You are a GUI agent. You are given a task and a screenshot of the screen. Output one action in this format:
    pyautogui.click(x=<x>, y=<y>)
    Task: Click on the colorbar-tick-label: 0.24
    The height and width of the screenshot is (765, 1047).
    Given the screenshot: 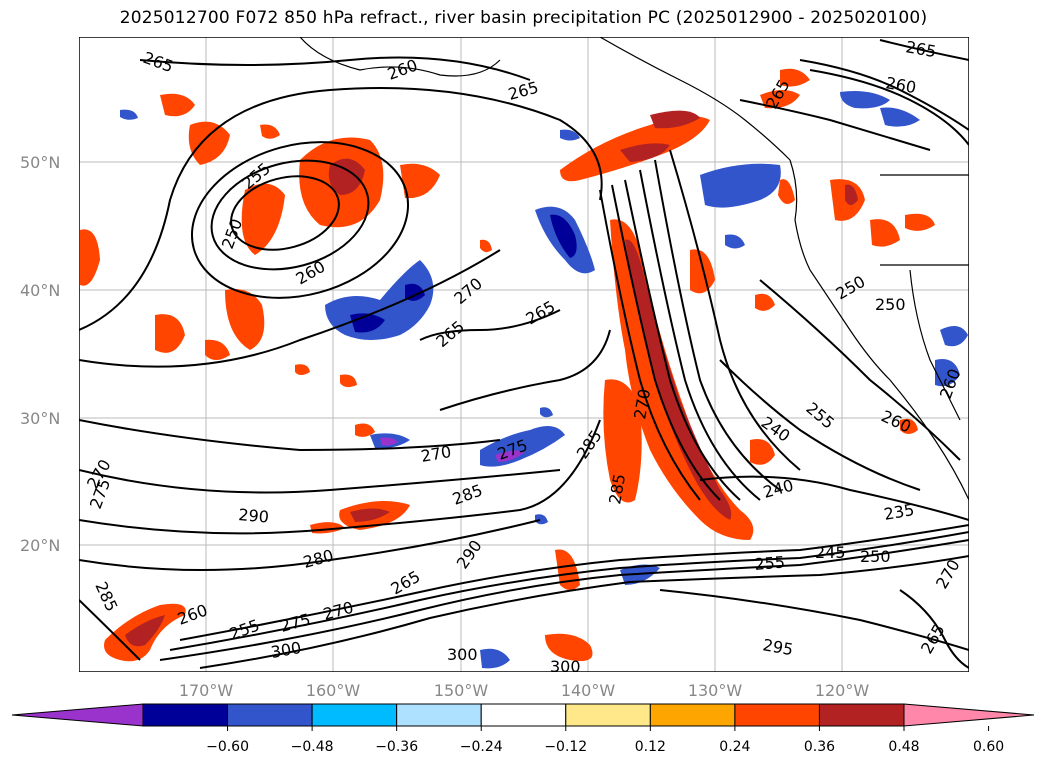 What is the action you would take?
    pyautogui.click(x=734, y=747)
    